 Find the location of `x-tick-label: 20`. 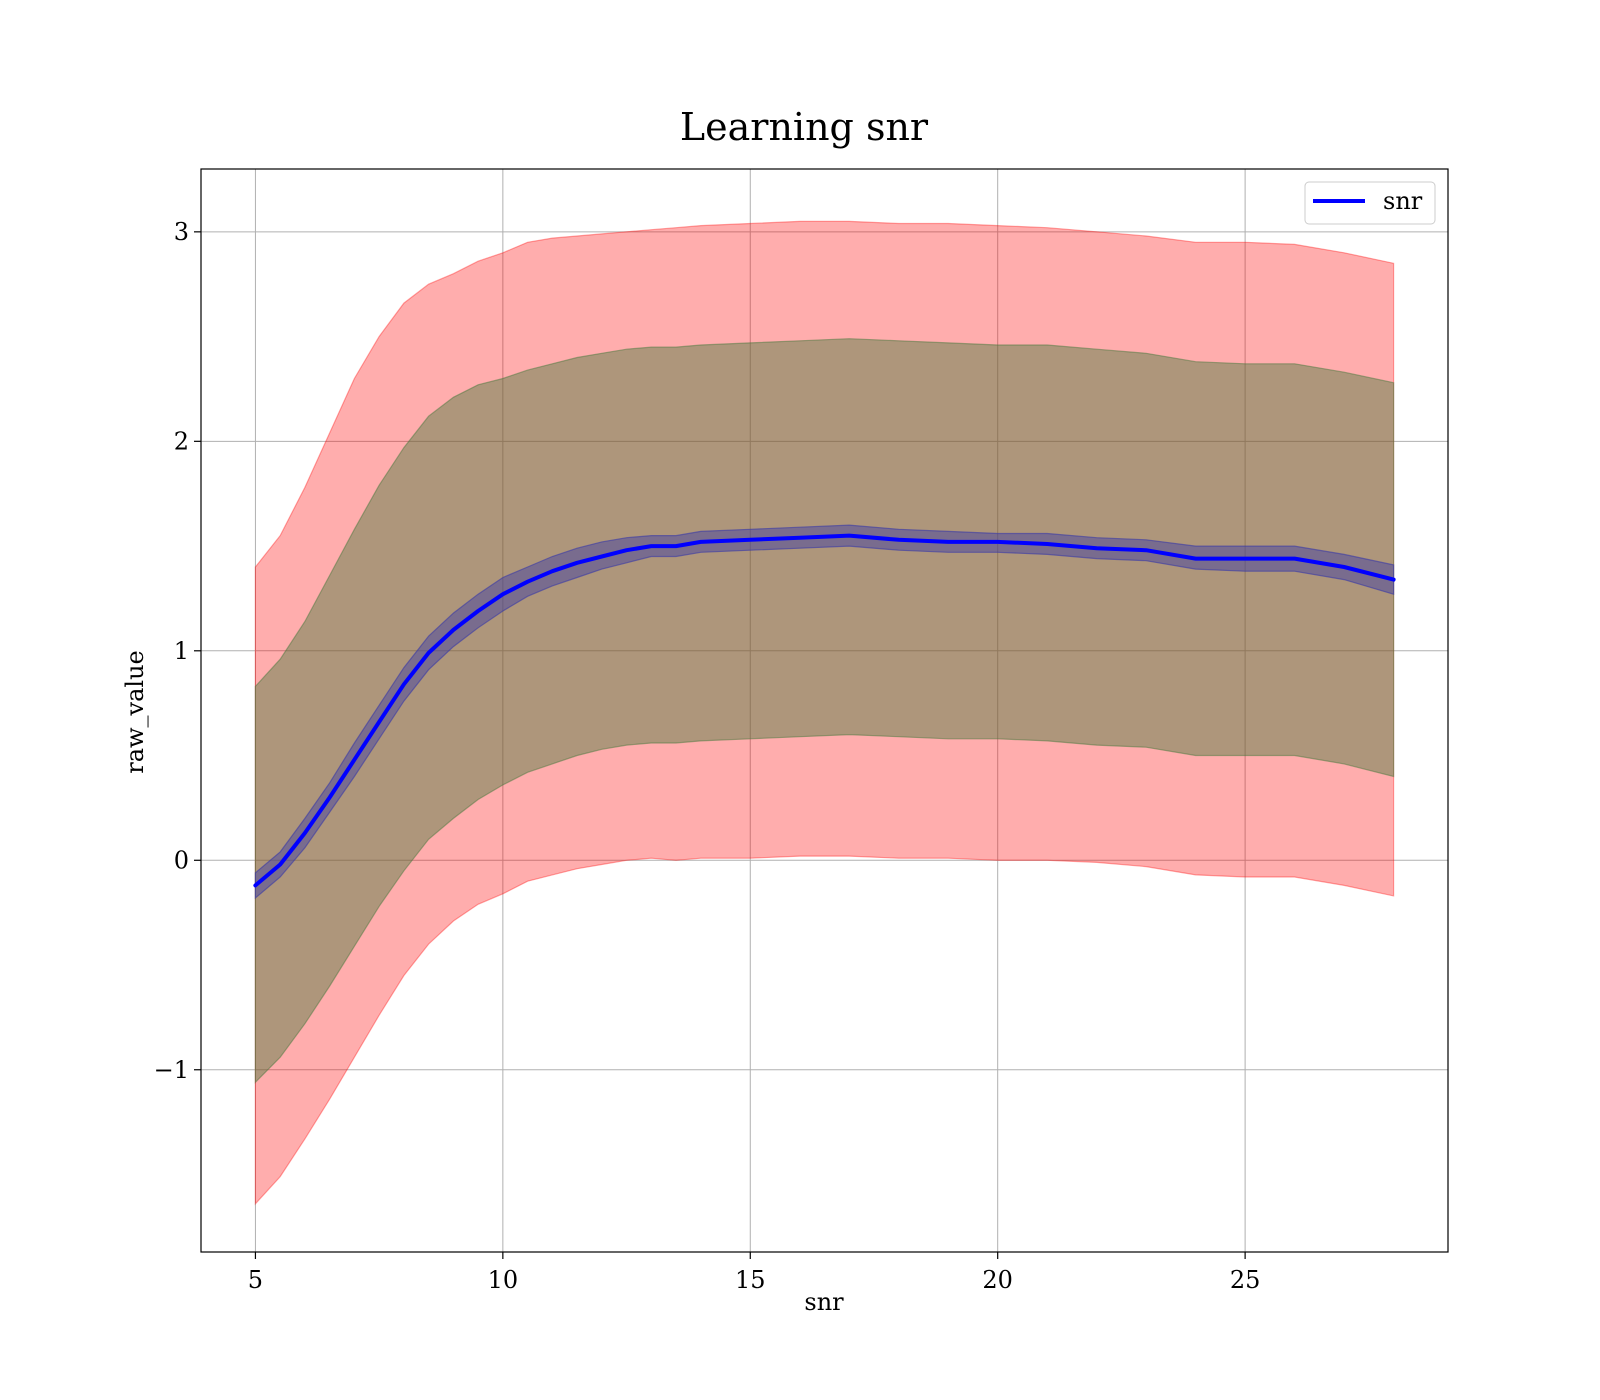

x-tick-label: 20 is located at coordinates (997, 1280).